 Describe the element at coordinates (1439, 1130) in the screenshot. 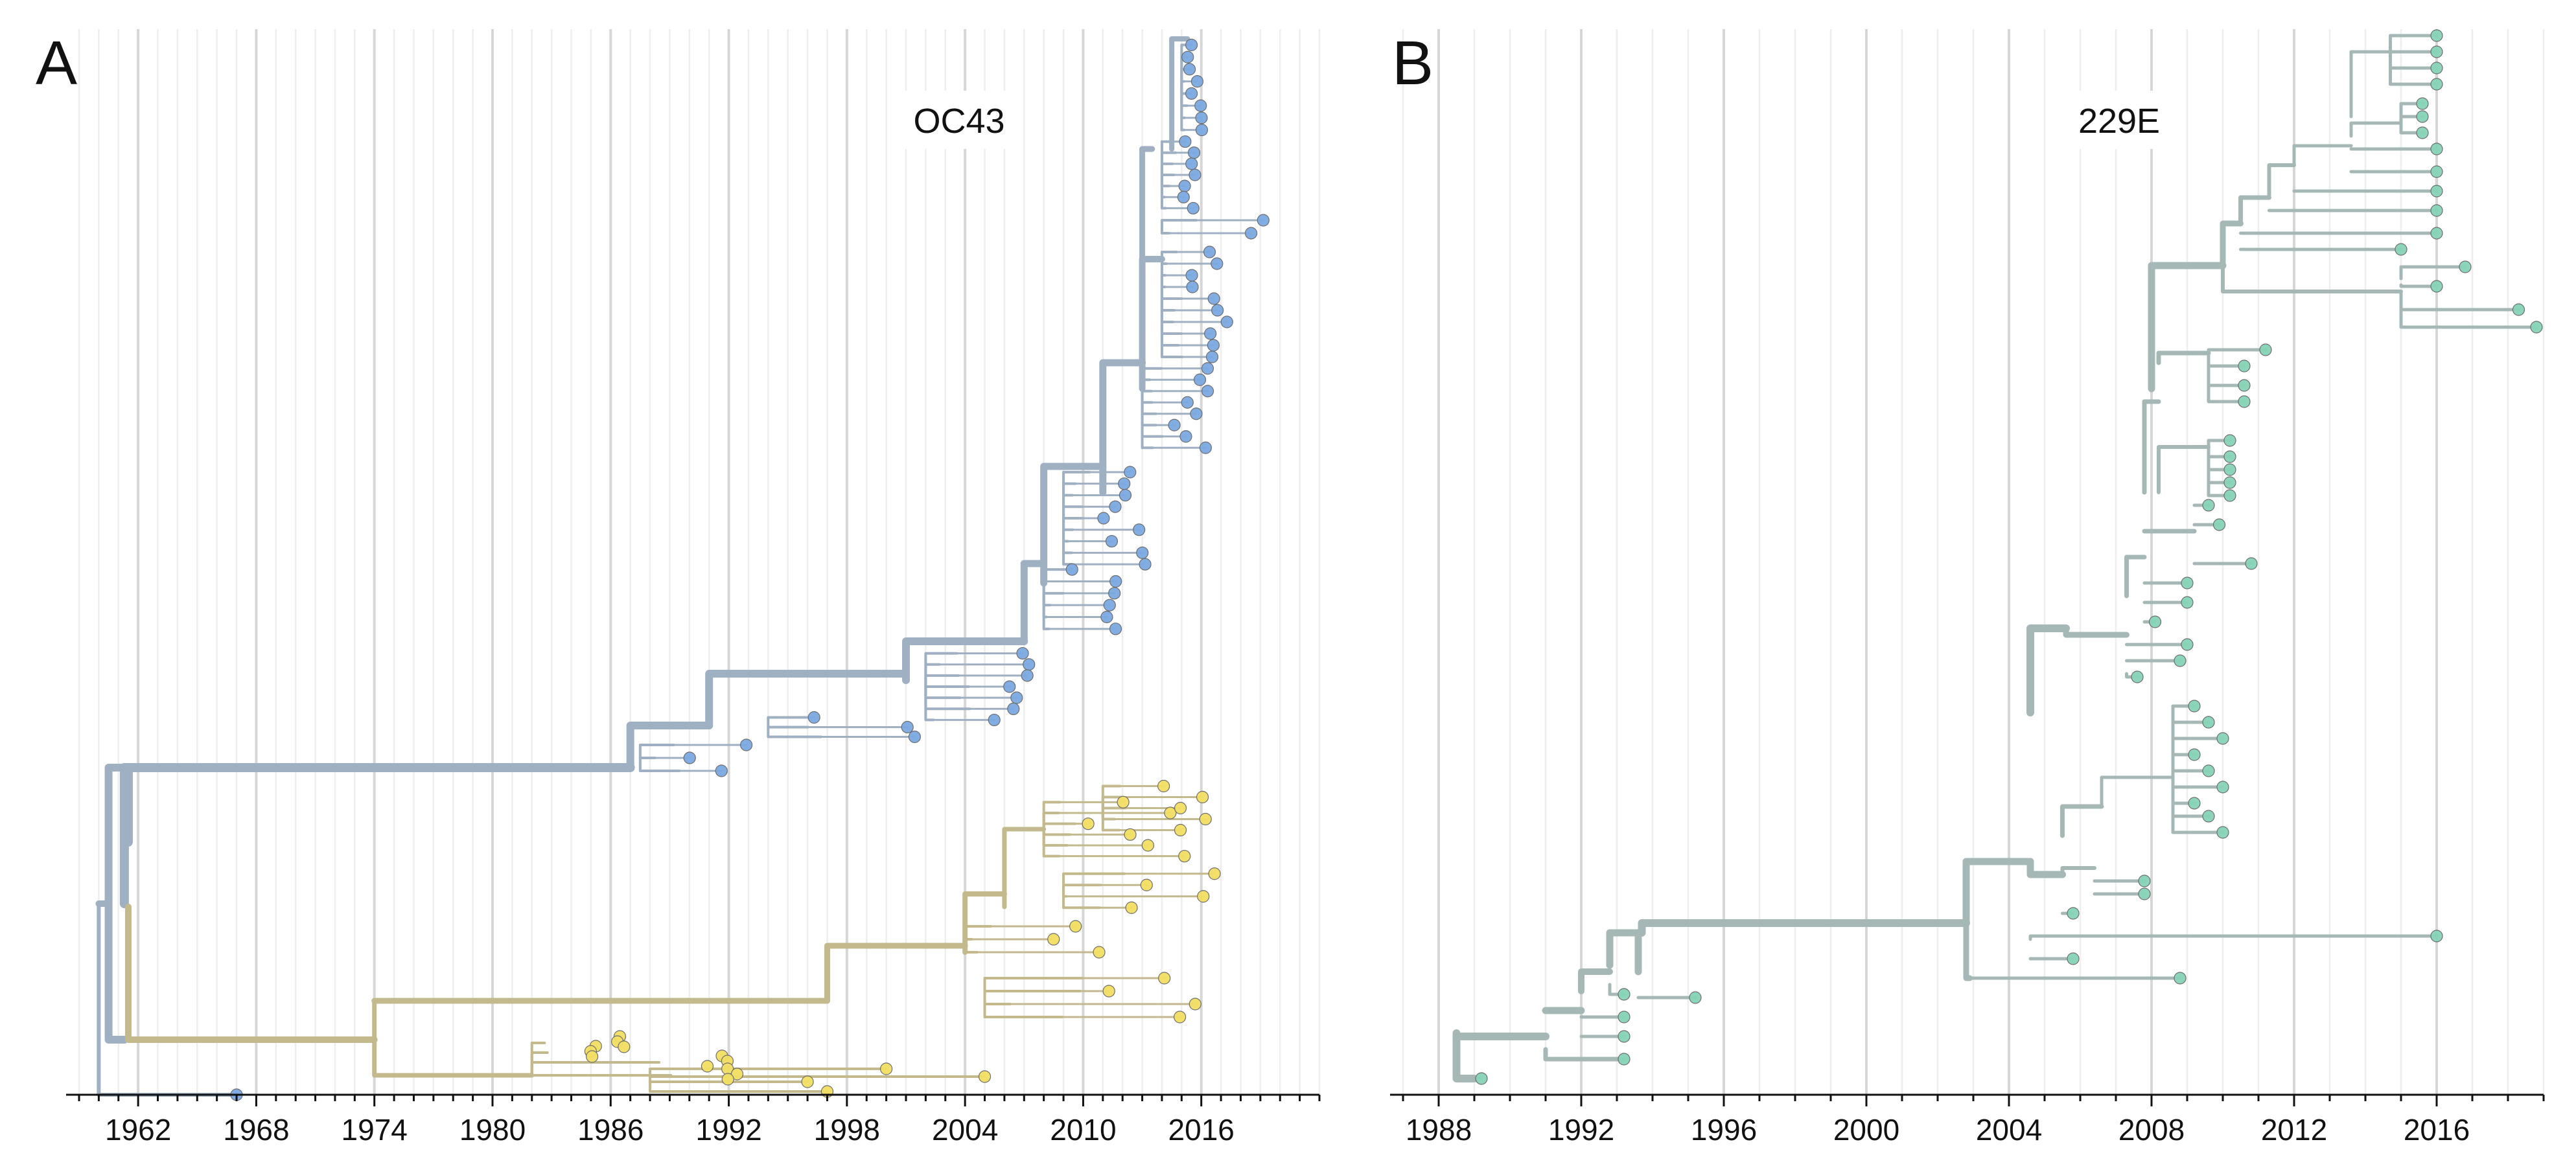

I see `x-axis-tick-label: 1988` at that location.